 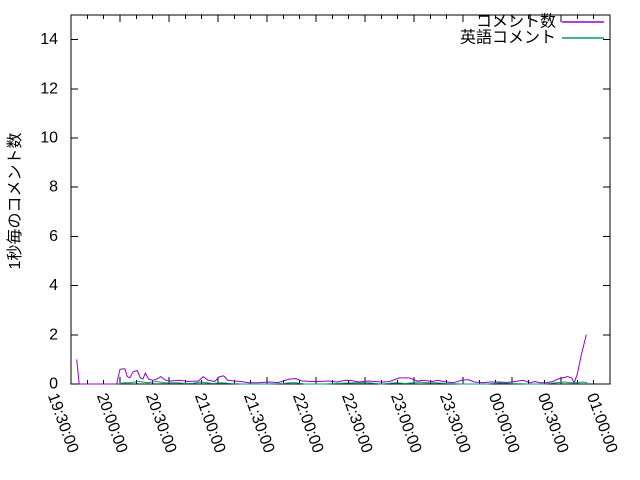 What do you see at coordinates (353, 383) in the screenshot?
I see `series-line-english-comments` at bounding box center [353, 383].